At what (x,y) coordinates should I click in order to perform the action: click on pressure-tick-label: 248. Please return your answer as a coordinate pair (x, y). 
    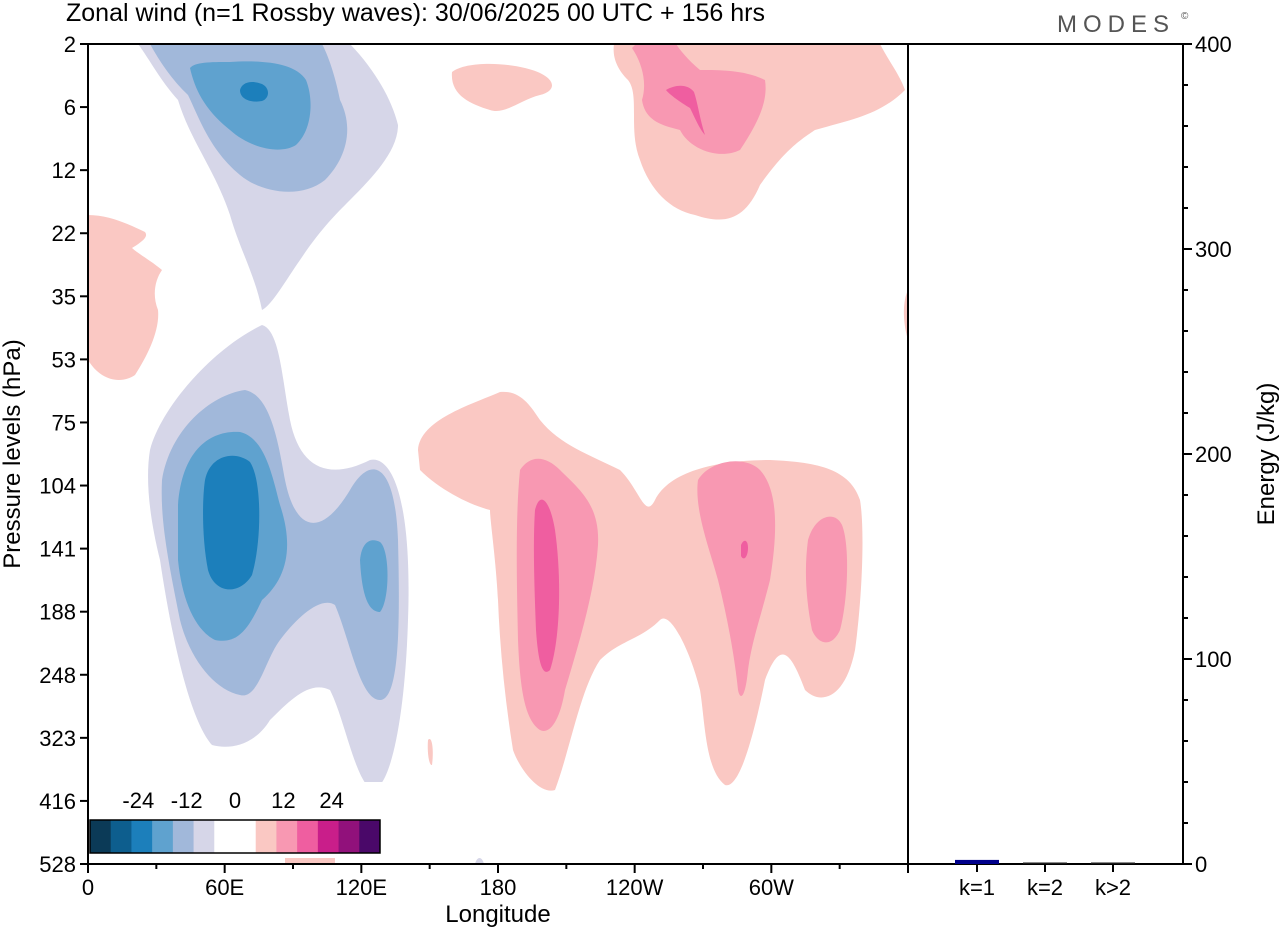
    Looking at the image, I should click on (57, 675).